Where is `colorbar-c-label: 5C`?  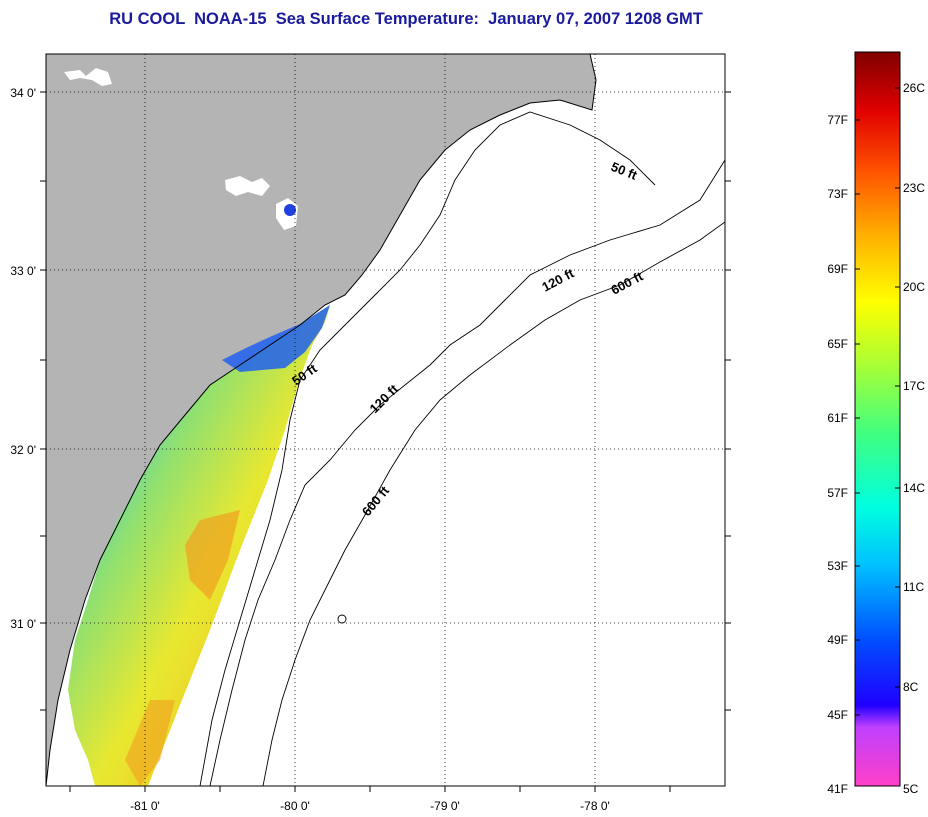 colorbar-c-label: 5C is located at coordinates (911, 789).